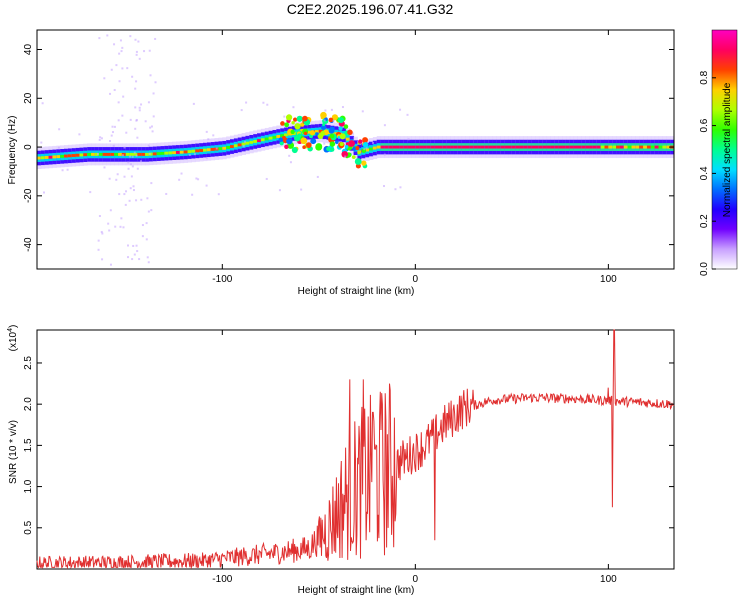 This screenshot has height=600, width=750. What do you see at coordinates (704, 125) in the screenshot?
I see `colorbar-tick-label: 0.6` at bounding box center [704, 125].